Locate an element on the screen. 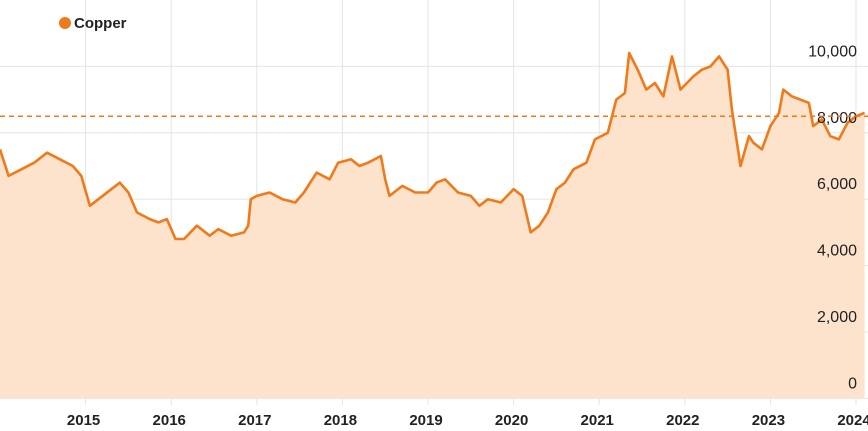 Image resolution: width=868 pixels, height=431 pixels. y-tick-label: 0 is located at coordinates (852, 383).